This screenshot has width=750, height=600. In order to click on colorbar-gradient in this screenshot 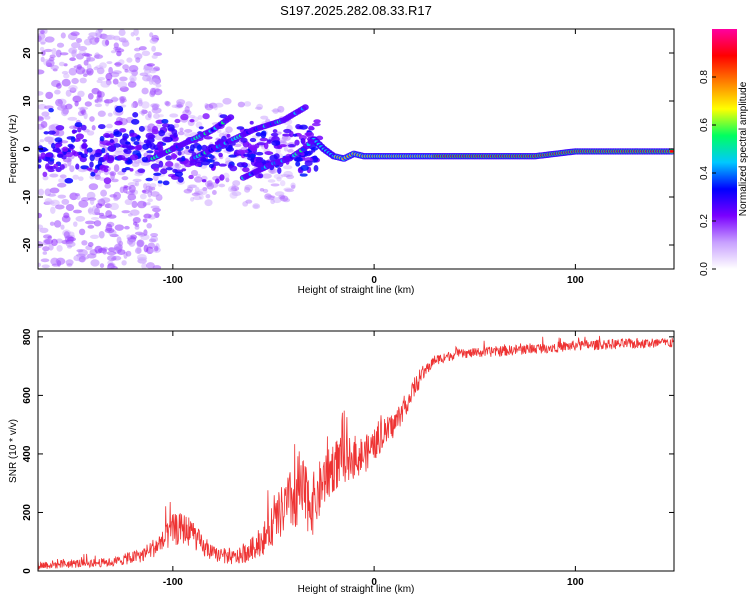, I will do `click(724, 149)`.